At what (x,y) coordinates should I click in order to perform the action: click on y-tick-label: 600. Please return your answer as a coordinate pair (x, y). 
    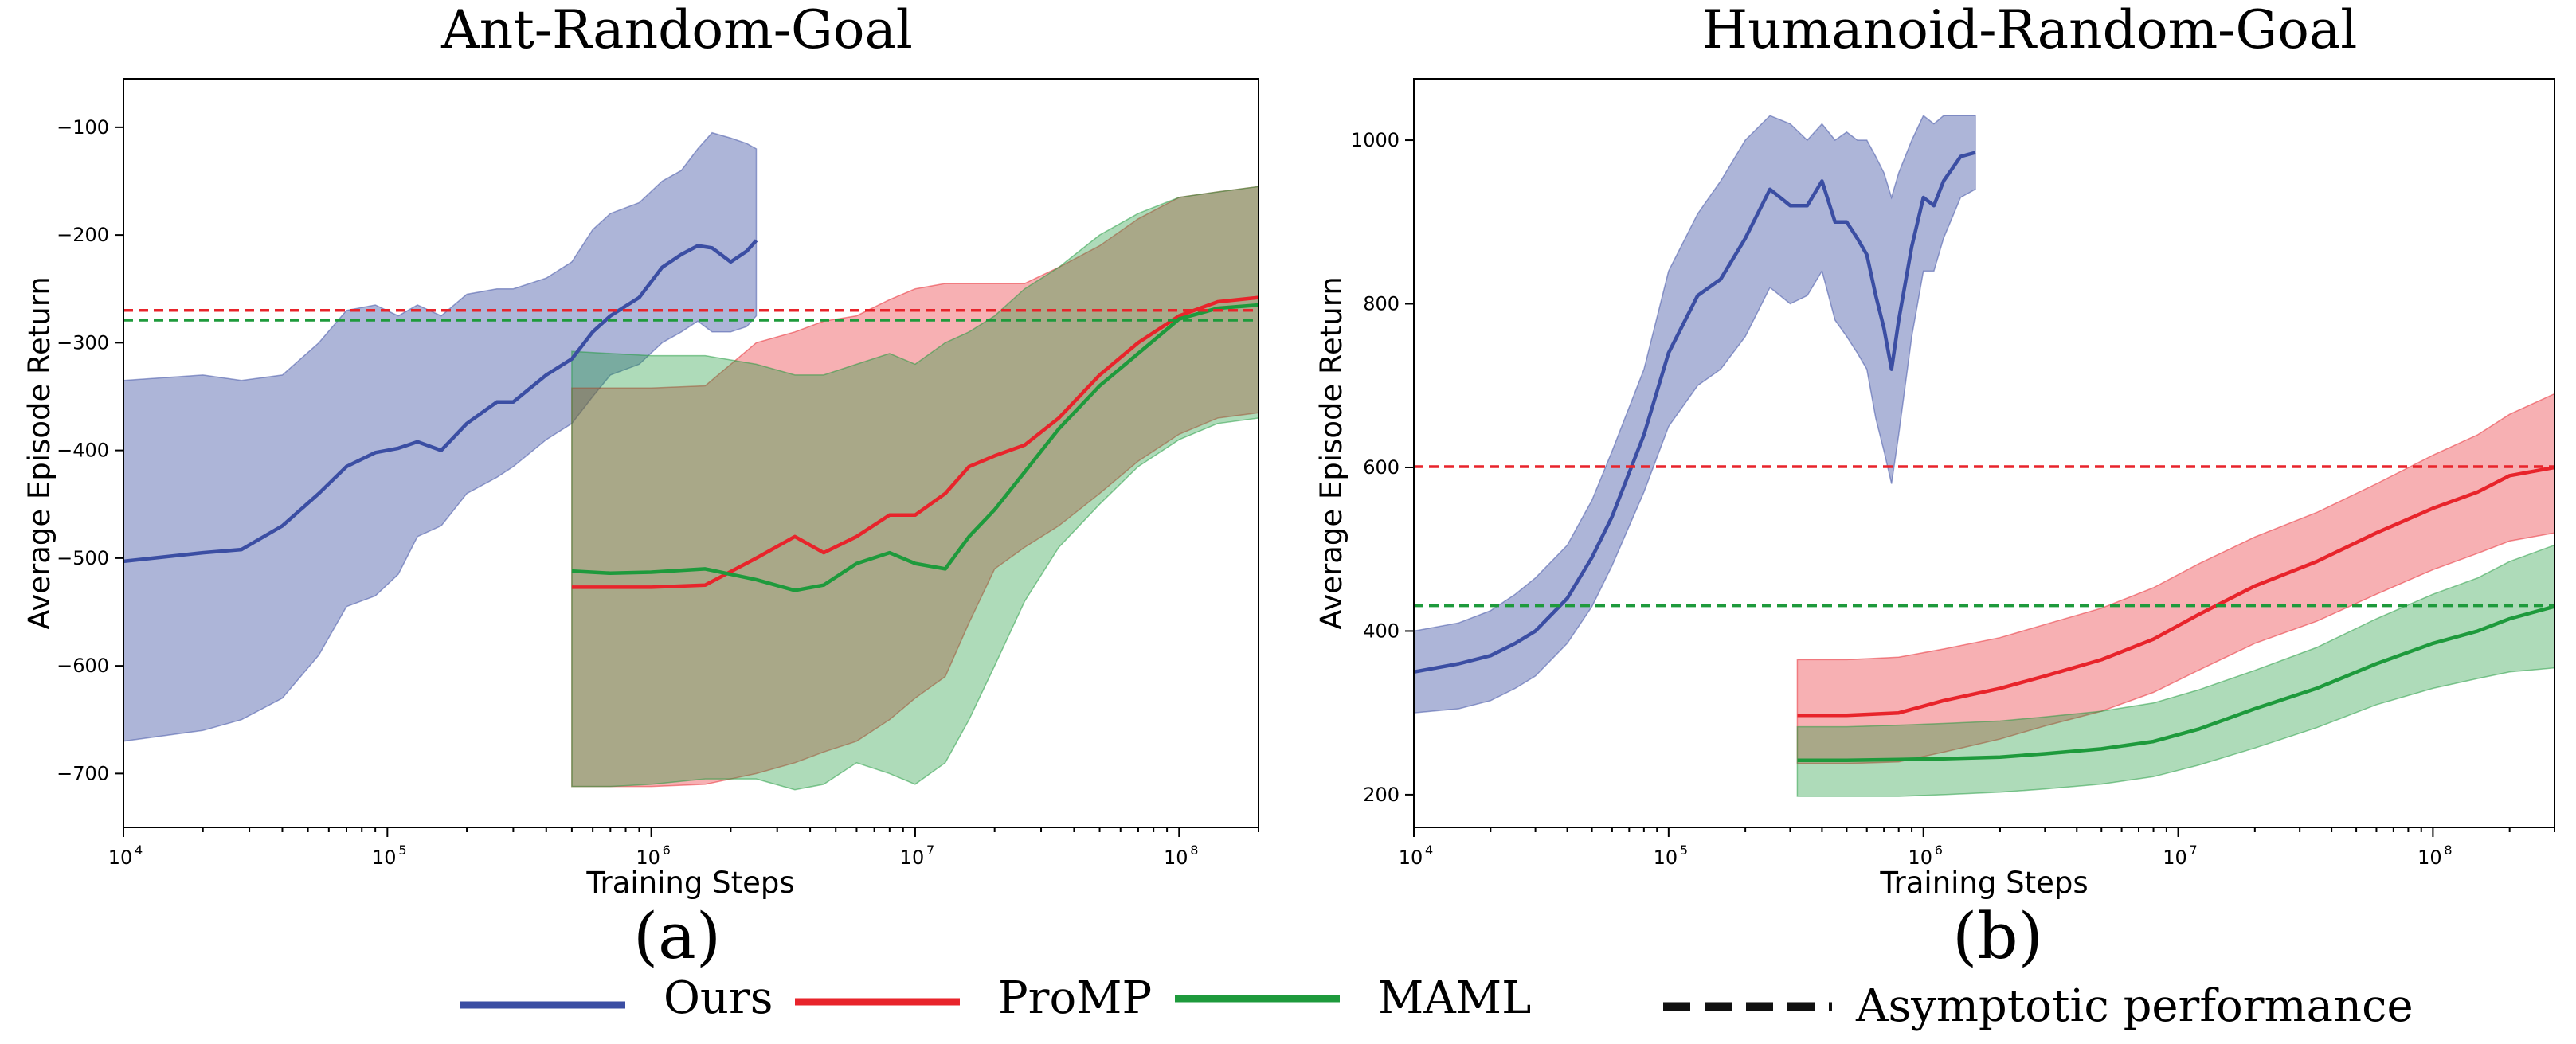
    Looking at the image, I should click on (1381, 468).